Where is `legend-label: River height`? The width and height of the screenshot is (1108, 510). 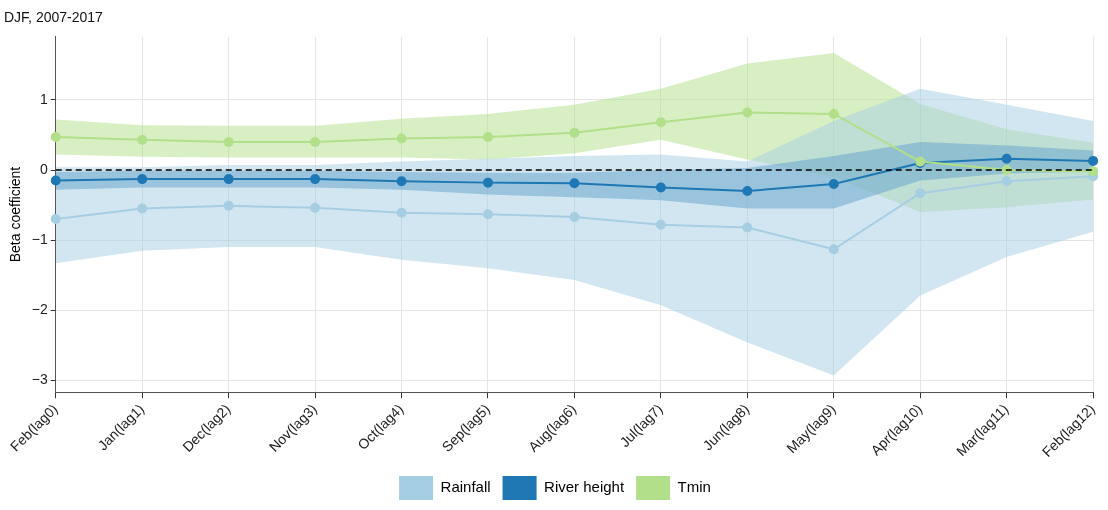 legend-label: River height is located at coordinates (584, 487).